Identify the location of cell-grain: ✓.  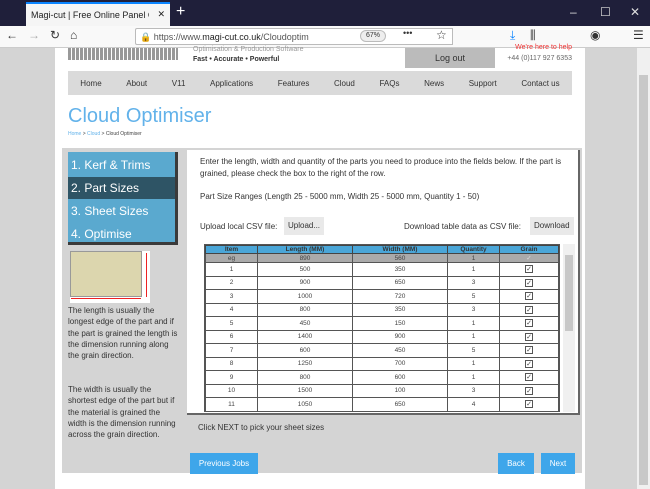
(529, 296).